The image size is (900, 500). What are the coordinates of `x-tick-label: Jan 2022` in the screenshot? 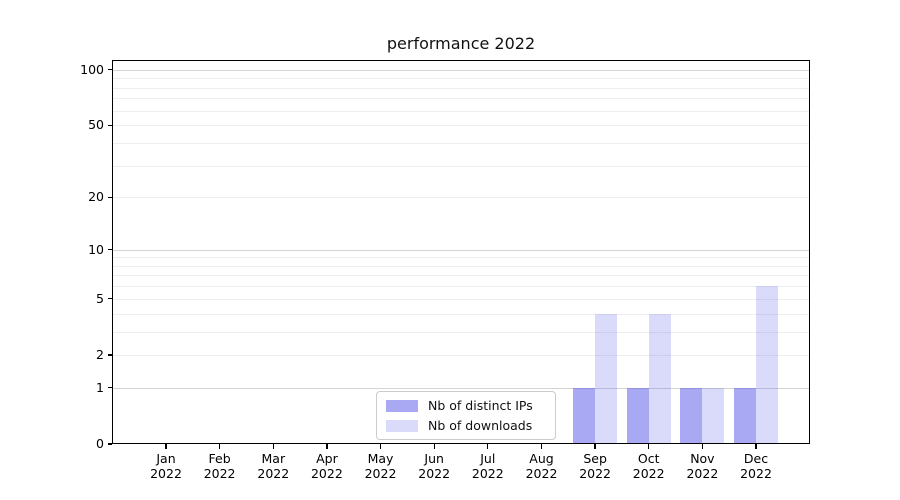 It's located at (166, 466).